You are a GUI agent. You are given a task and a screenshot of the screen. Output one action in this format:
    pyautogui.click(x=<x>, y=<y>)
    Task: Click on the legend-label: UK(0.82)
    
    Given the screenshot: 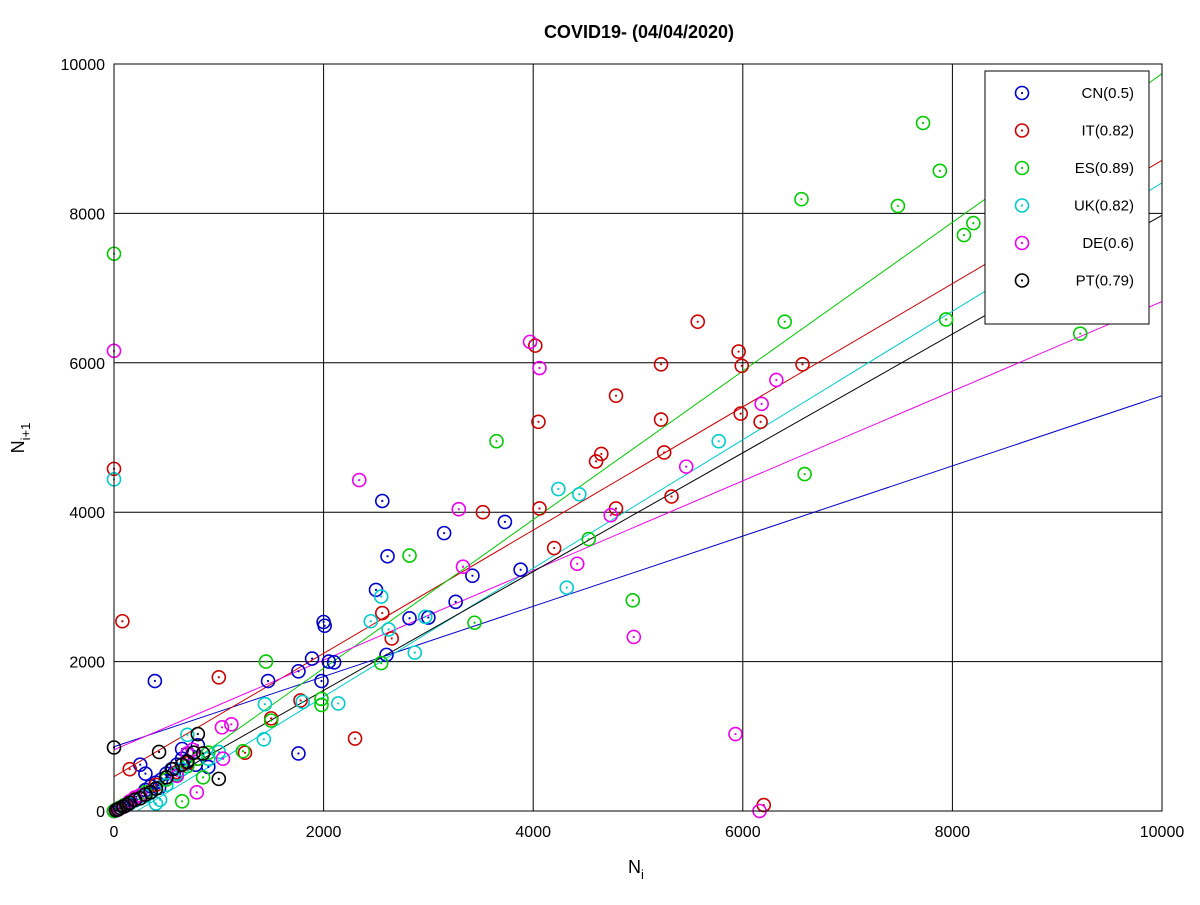 What is the action you would take?
    pyautogui.click(x=1104, y=206)
    